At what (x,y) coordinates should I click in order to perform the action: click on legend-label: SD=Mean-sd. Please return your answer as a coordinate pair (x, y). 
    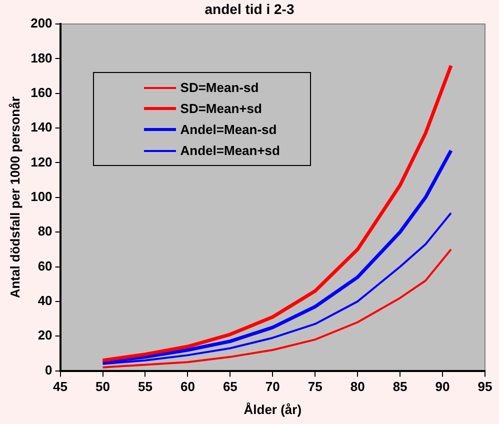
    Looking at the image, I should click on (219, 87).